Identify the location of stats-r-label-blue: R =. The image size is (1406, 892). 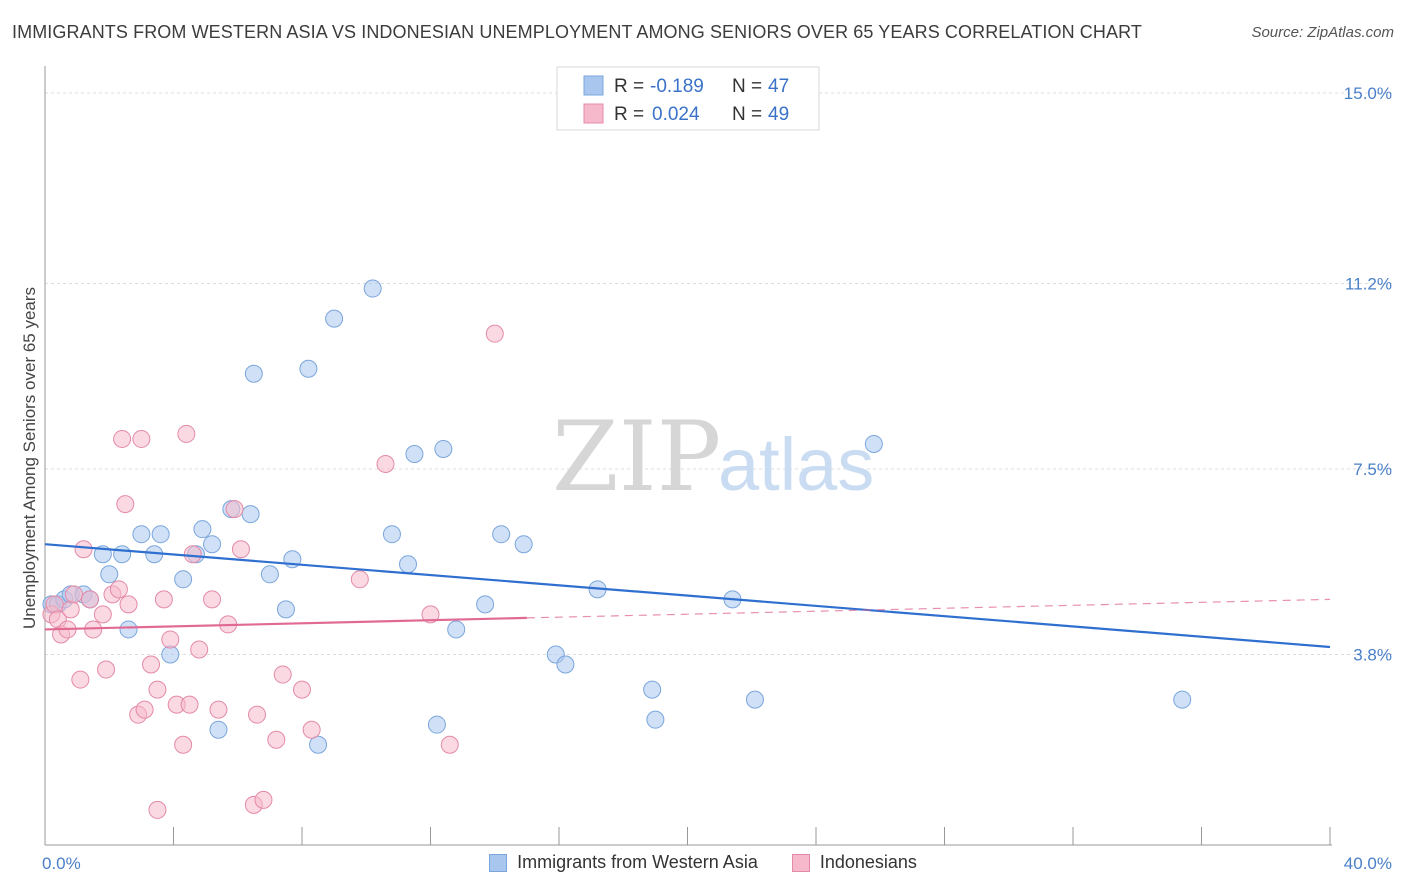
(629, 86).